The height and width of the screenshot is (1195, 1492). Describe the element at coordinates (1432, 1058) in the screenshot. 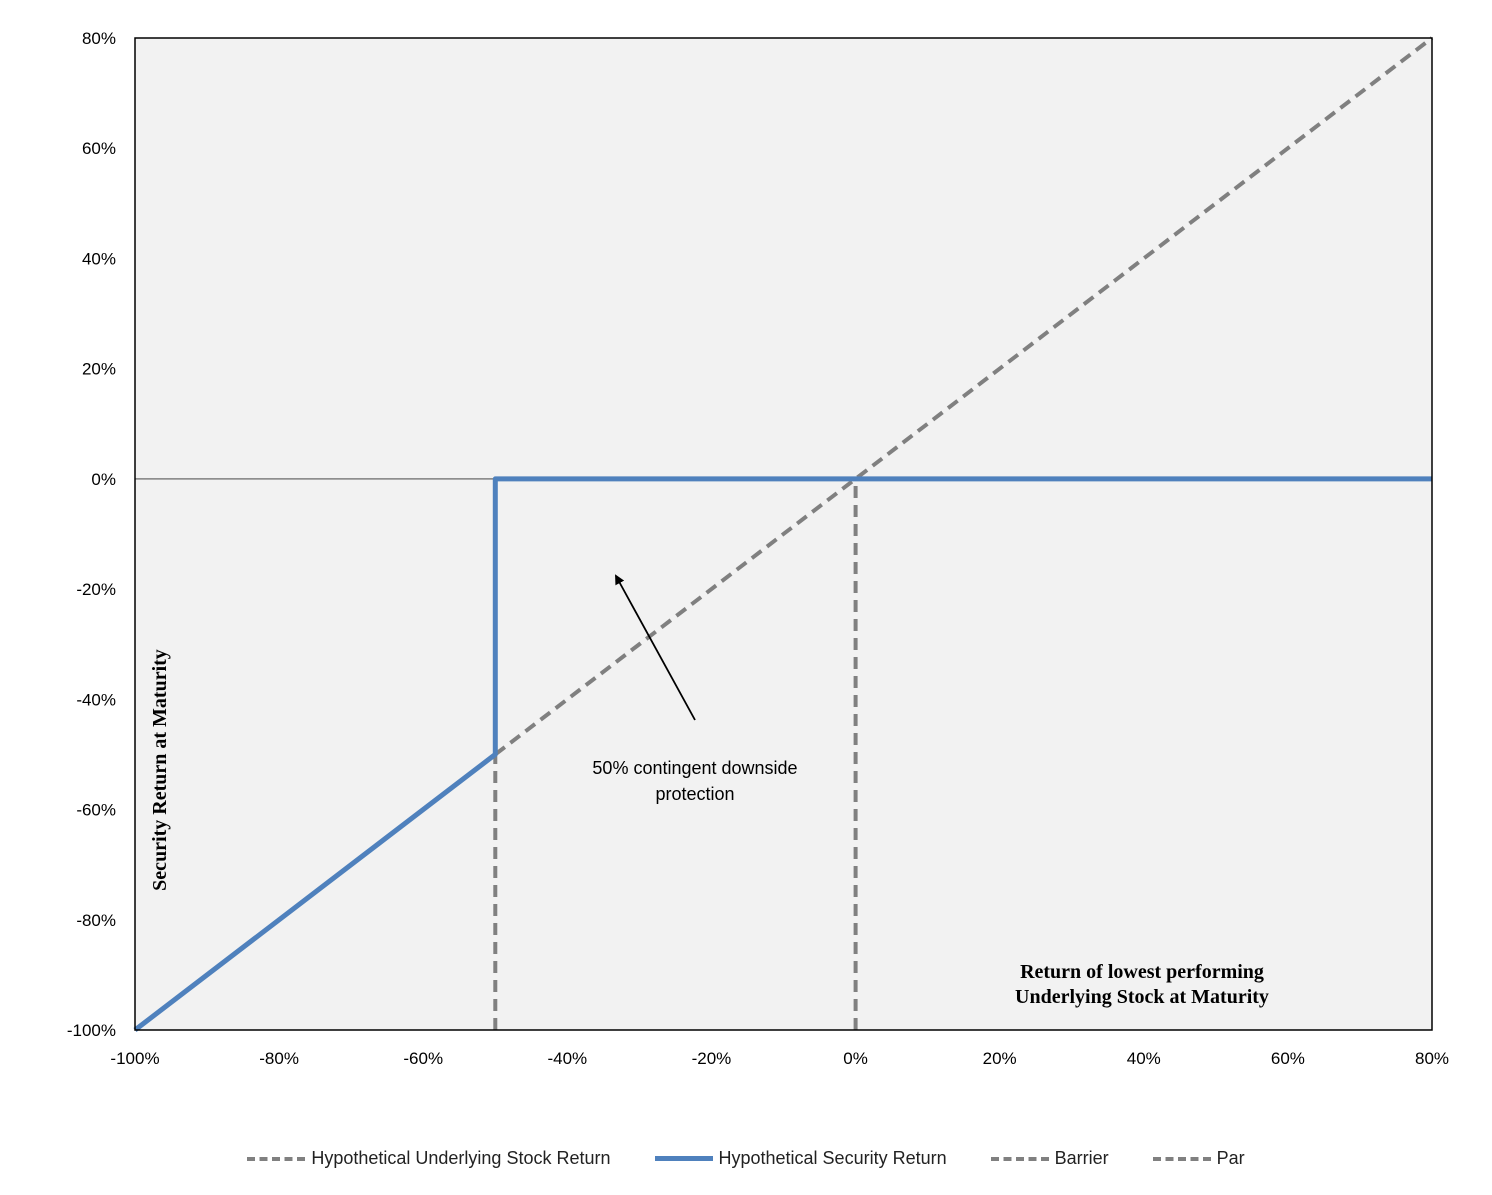

I see `x-tick-label: 80%` at that location.